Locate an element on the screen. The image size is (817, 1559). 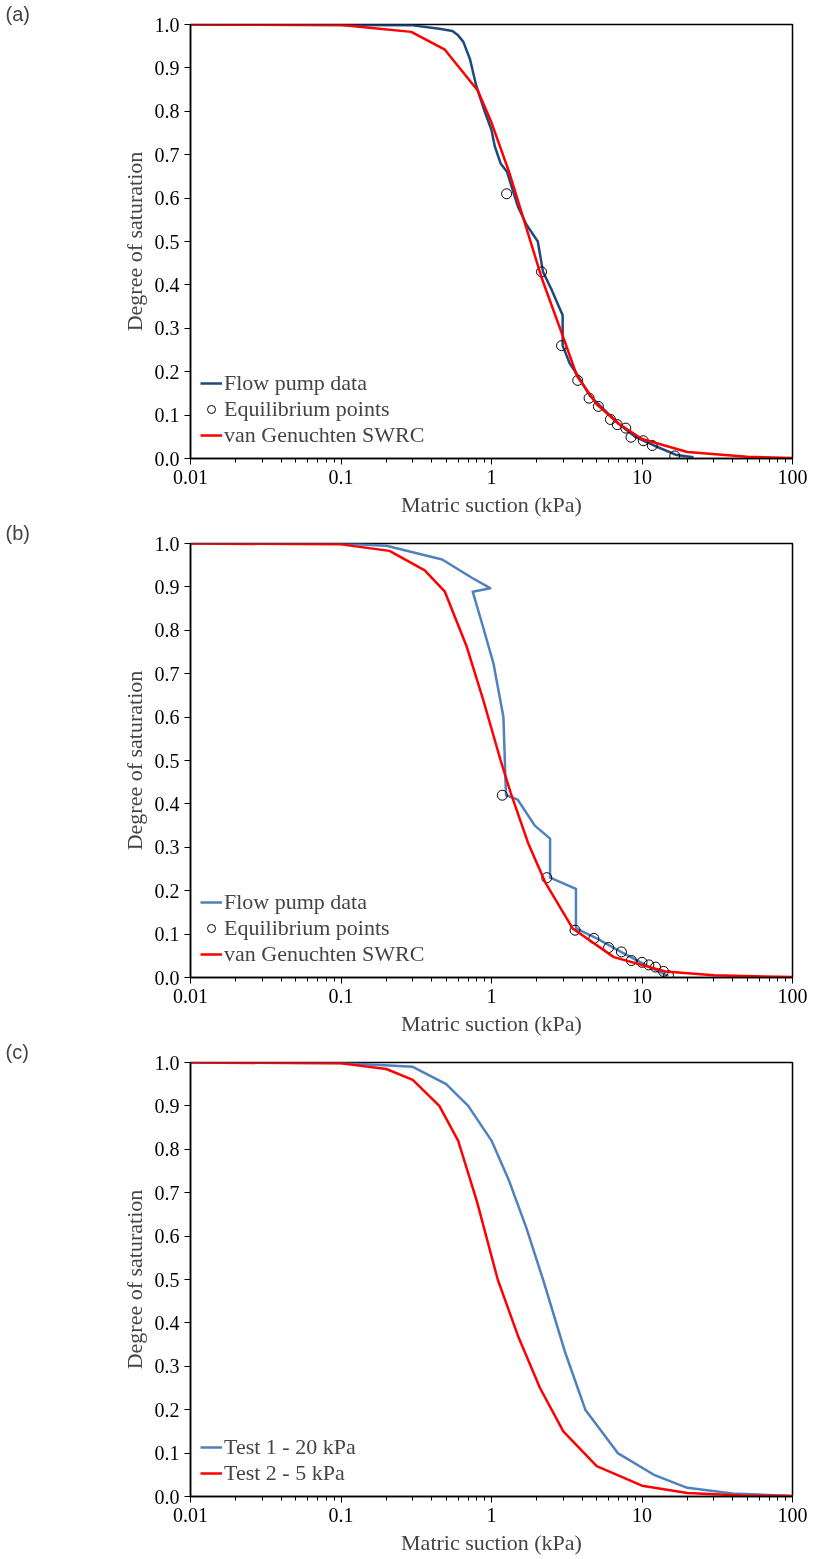
text: (b) is located at coordinates (17, 532).